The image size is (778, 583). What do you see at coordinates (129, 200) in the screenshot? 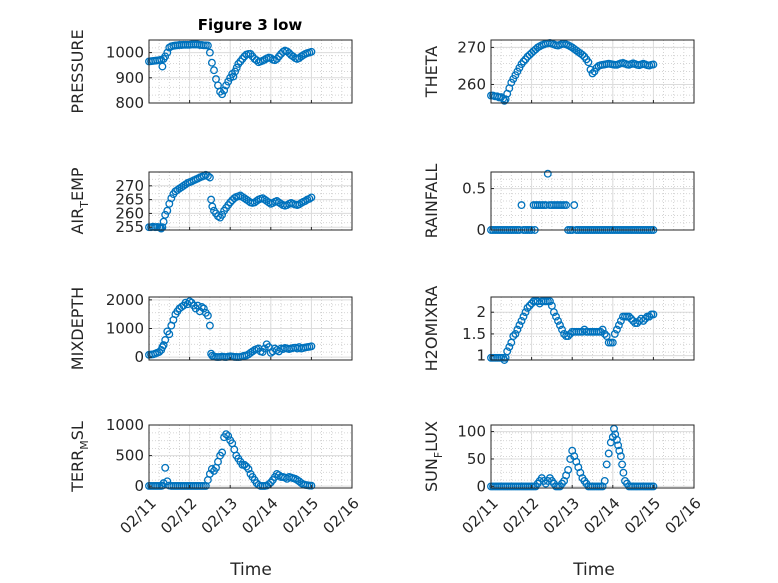
I see `y-tick-label: 265` at bounding box center [129, 200].